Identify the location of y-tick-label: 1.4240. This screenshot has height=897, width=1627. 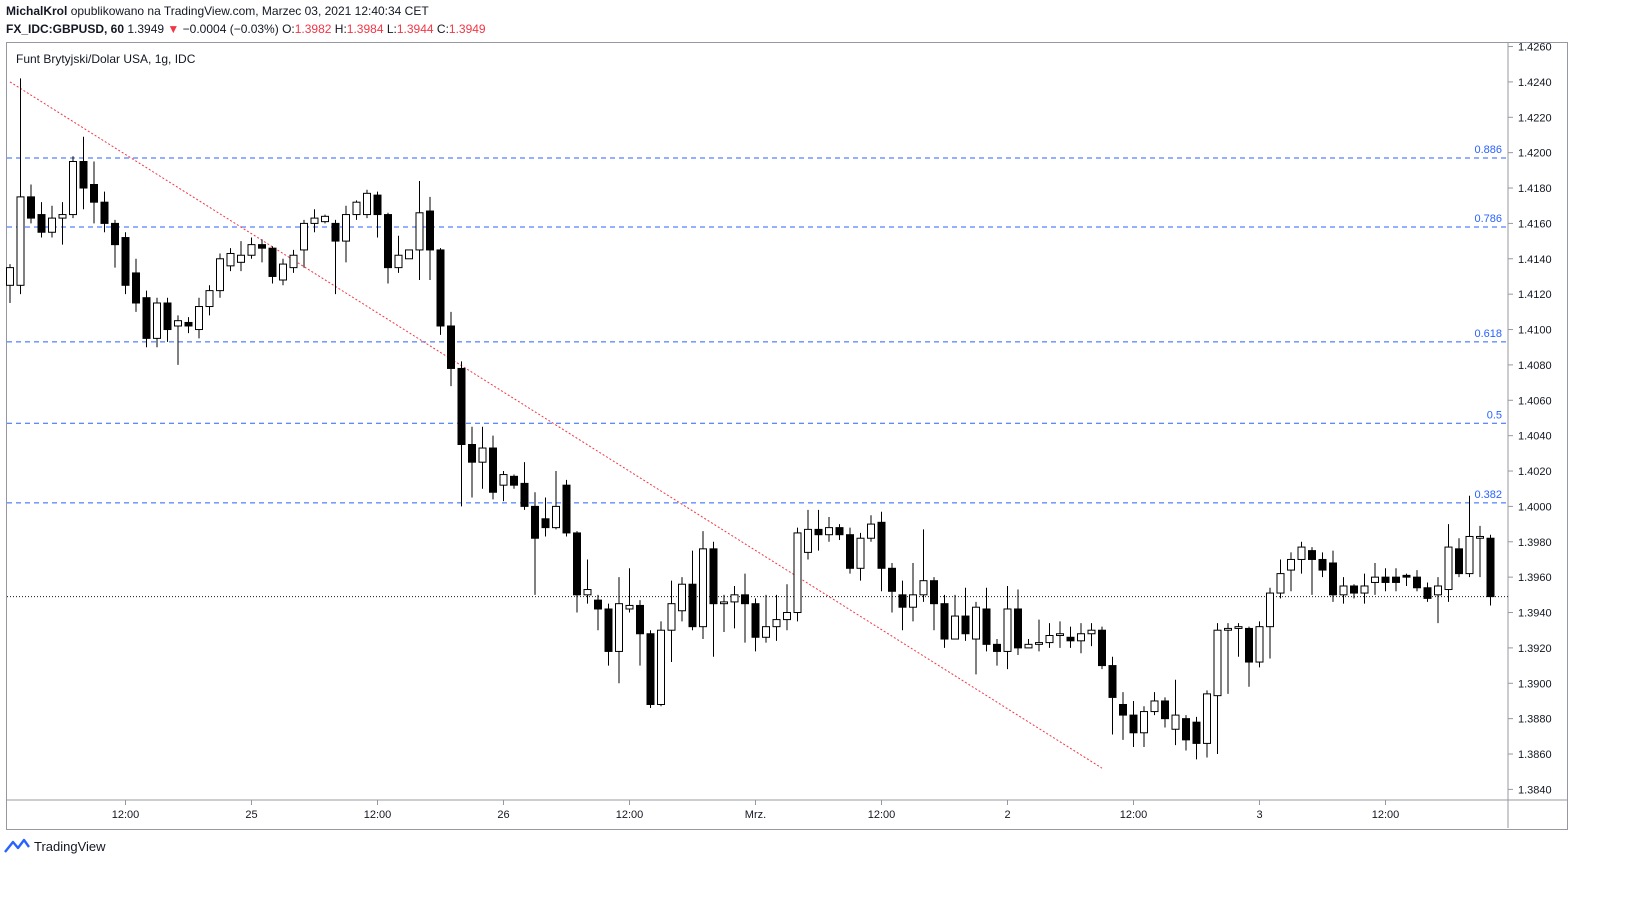
(1535, 83).